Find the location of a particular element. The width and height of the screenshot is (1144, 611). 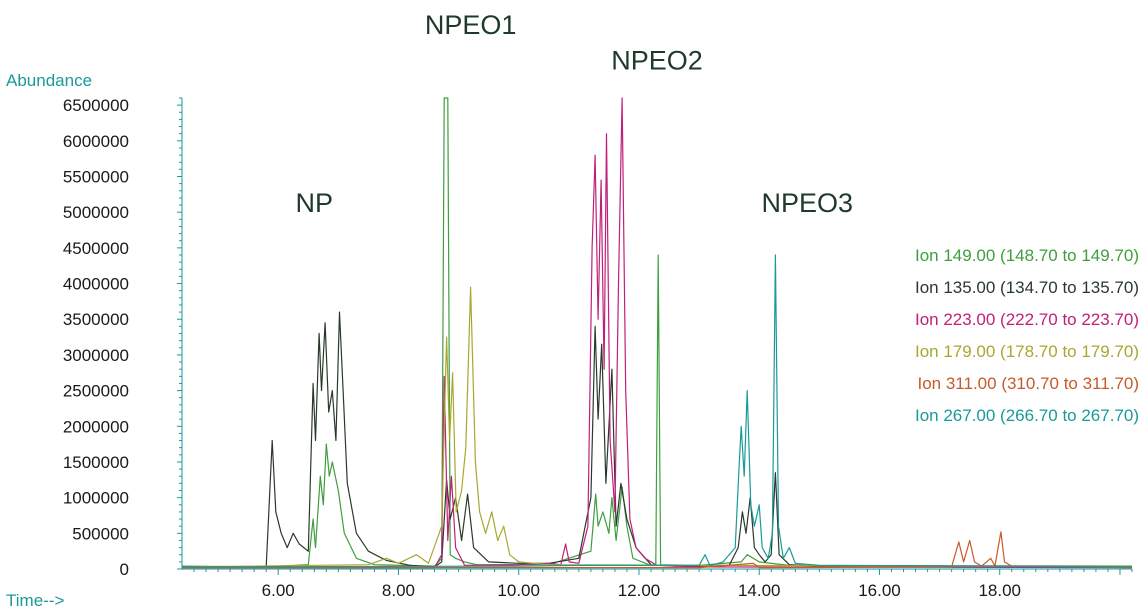

y-tick-label: 2000000 is located at coordinates (96, 426).